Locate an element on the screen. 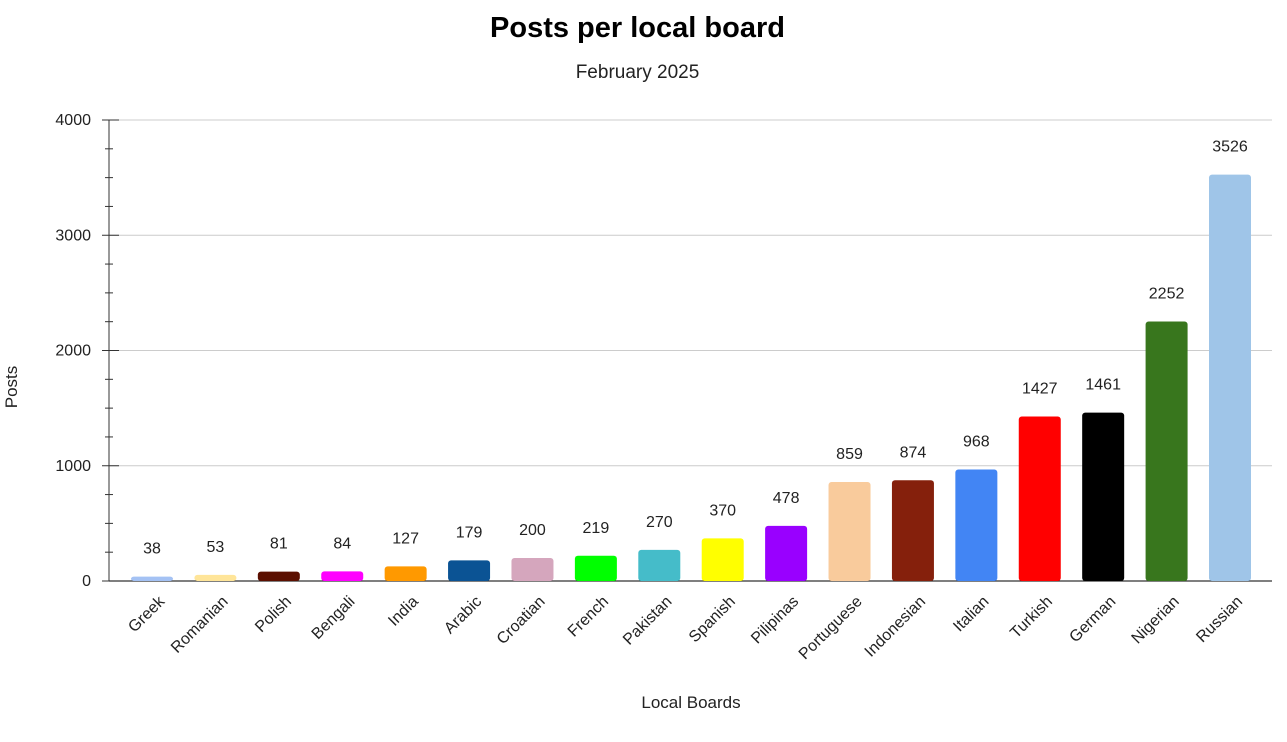 The height and width of the screenshot is (742, 1287). data-label-pakistan: 270 is located at coordinates (659, 522).